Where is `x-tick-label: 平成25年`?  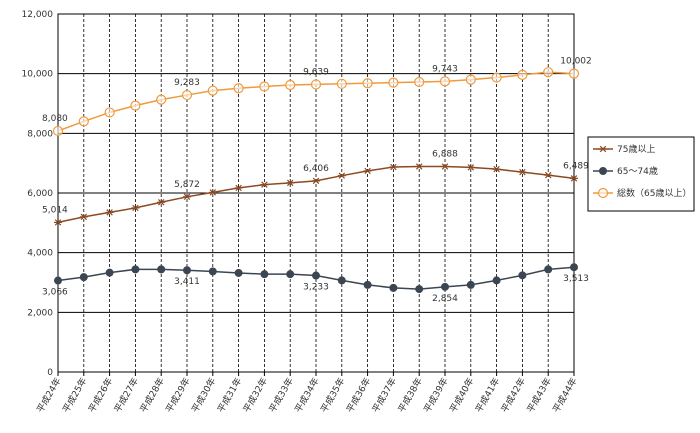
x-tick-label: 平成25年 is located at coordinates (75, 395).